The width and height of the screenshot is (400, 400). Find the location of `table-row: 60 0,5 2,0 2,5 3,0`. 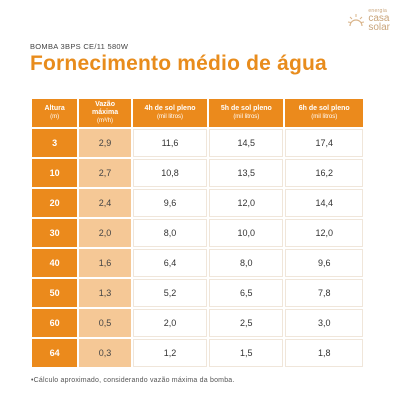

table-row: 60 0,5 2,0 2,5 3,0 is located at coordinates (197, 323).